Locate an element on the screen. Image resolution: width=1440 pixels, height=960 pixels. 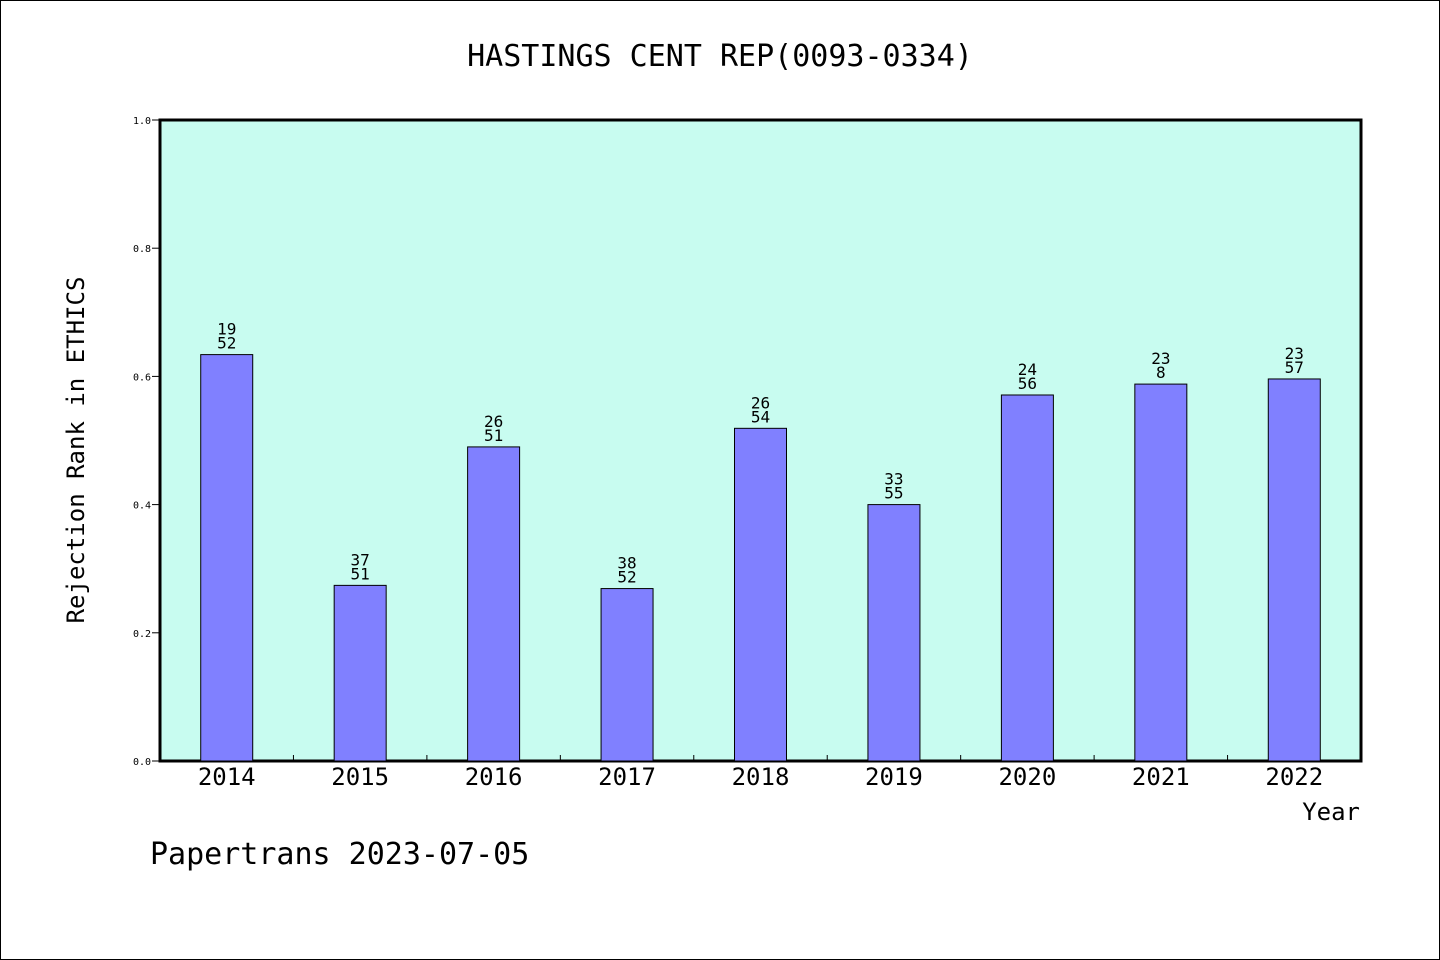
bar-label-bottom: 57 is located at coordinates (1294, 367).